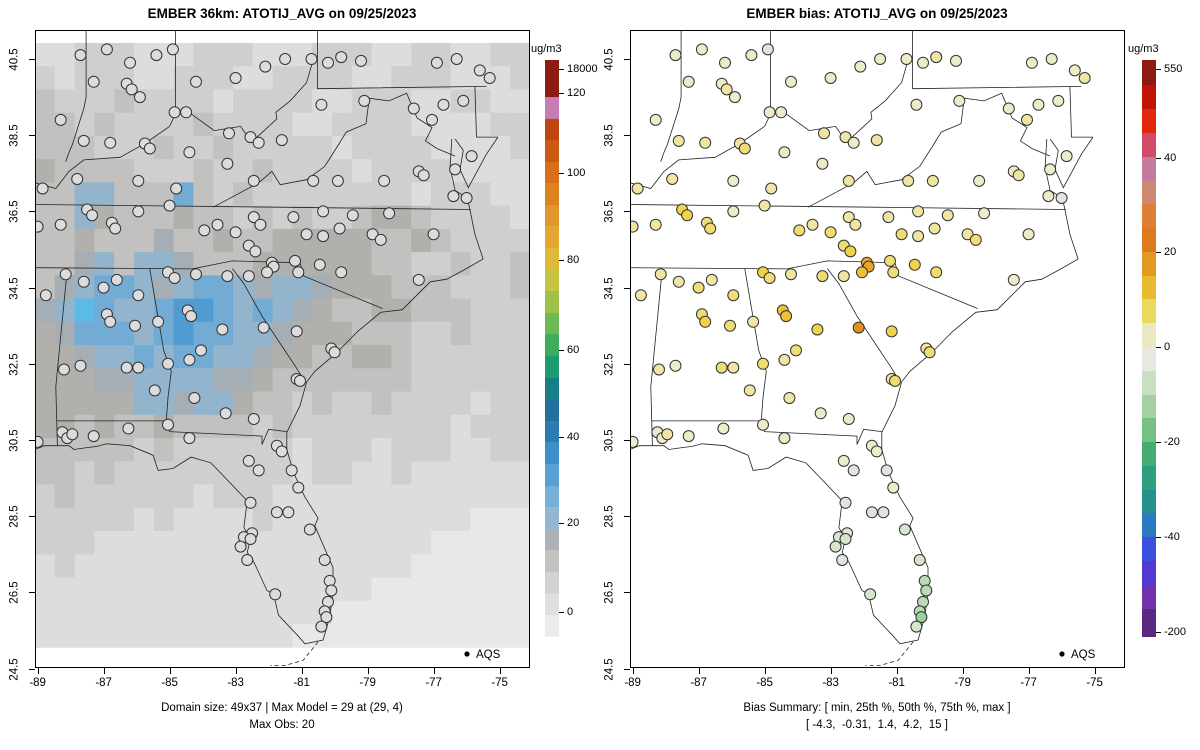 This screenshot has height=750, width=1200. Describe the element at coordinates (433, 683) in the screenshot. I see `lon-tick-label: -77` at that location.